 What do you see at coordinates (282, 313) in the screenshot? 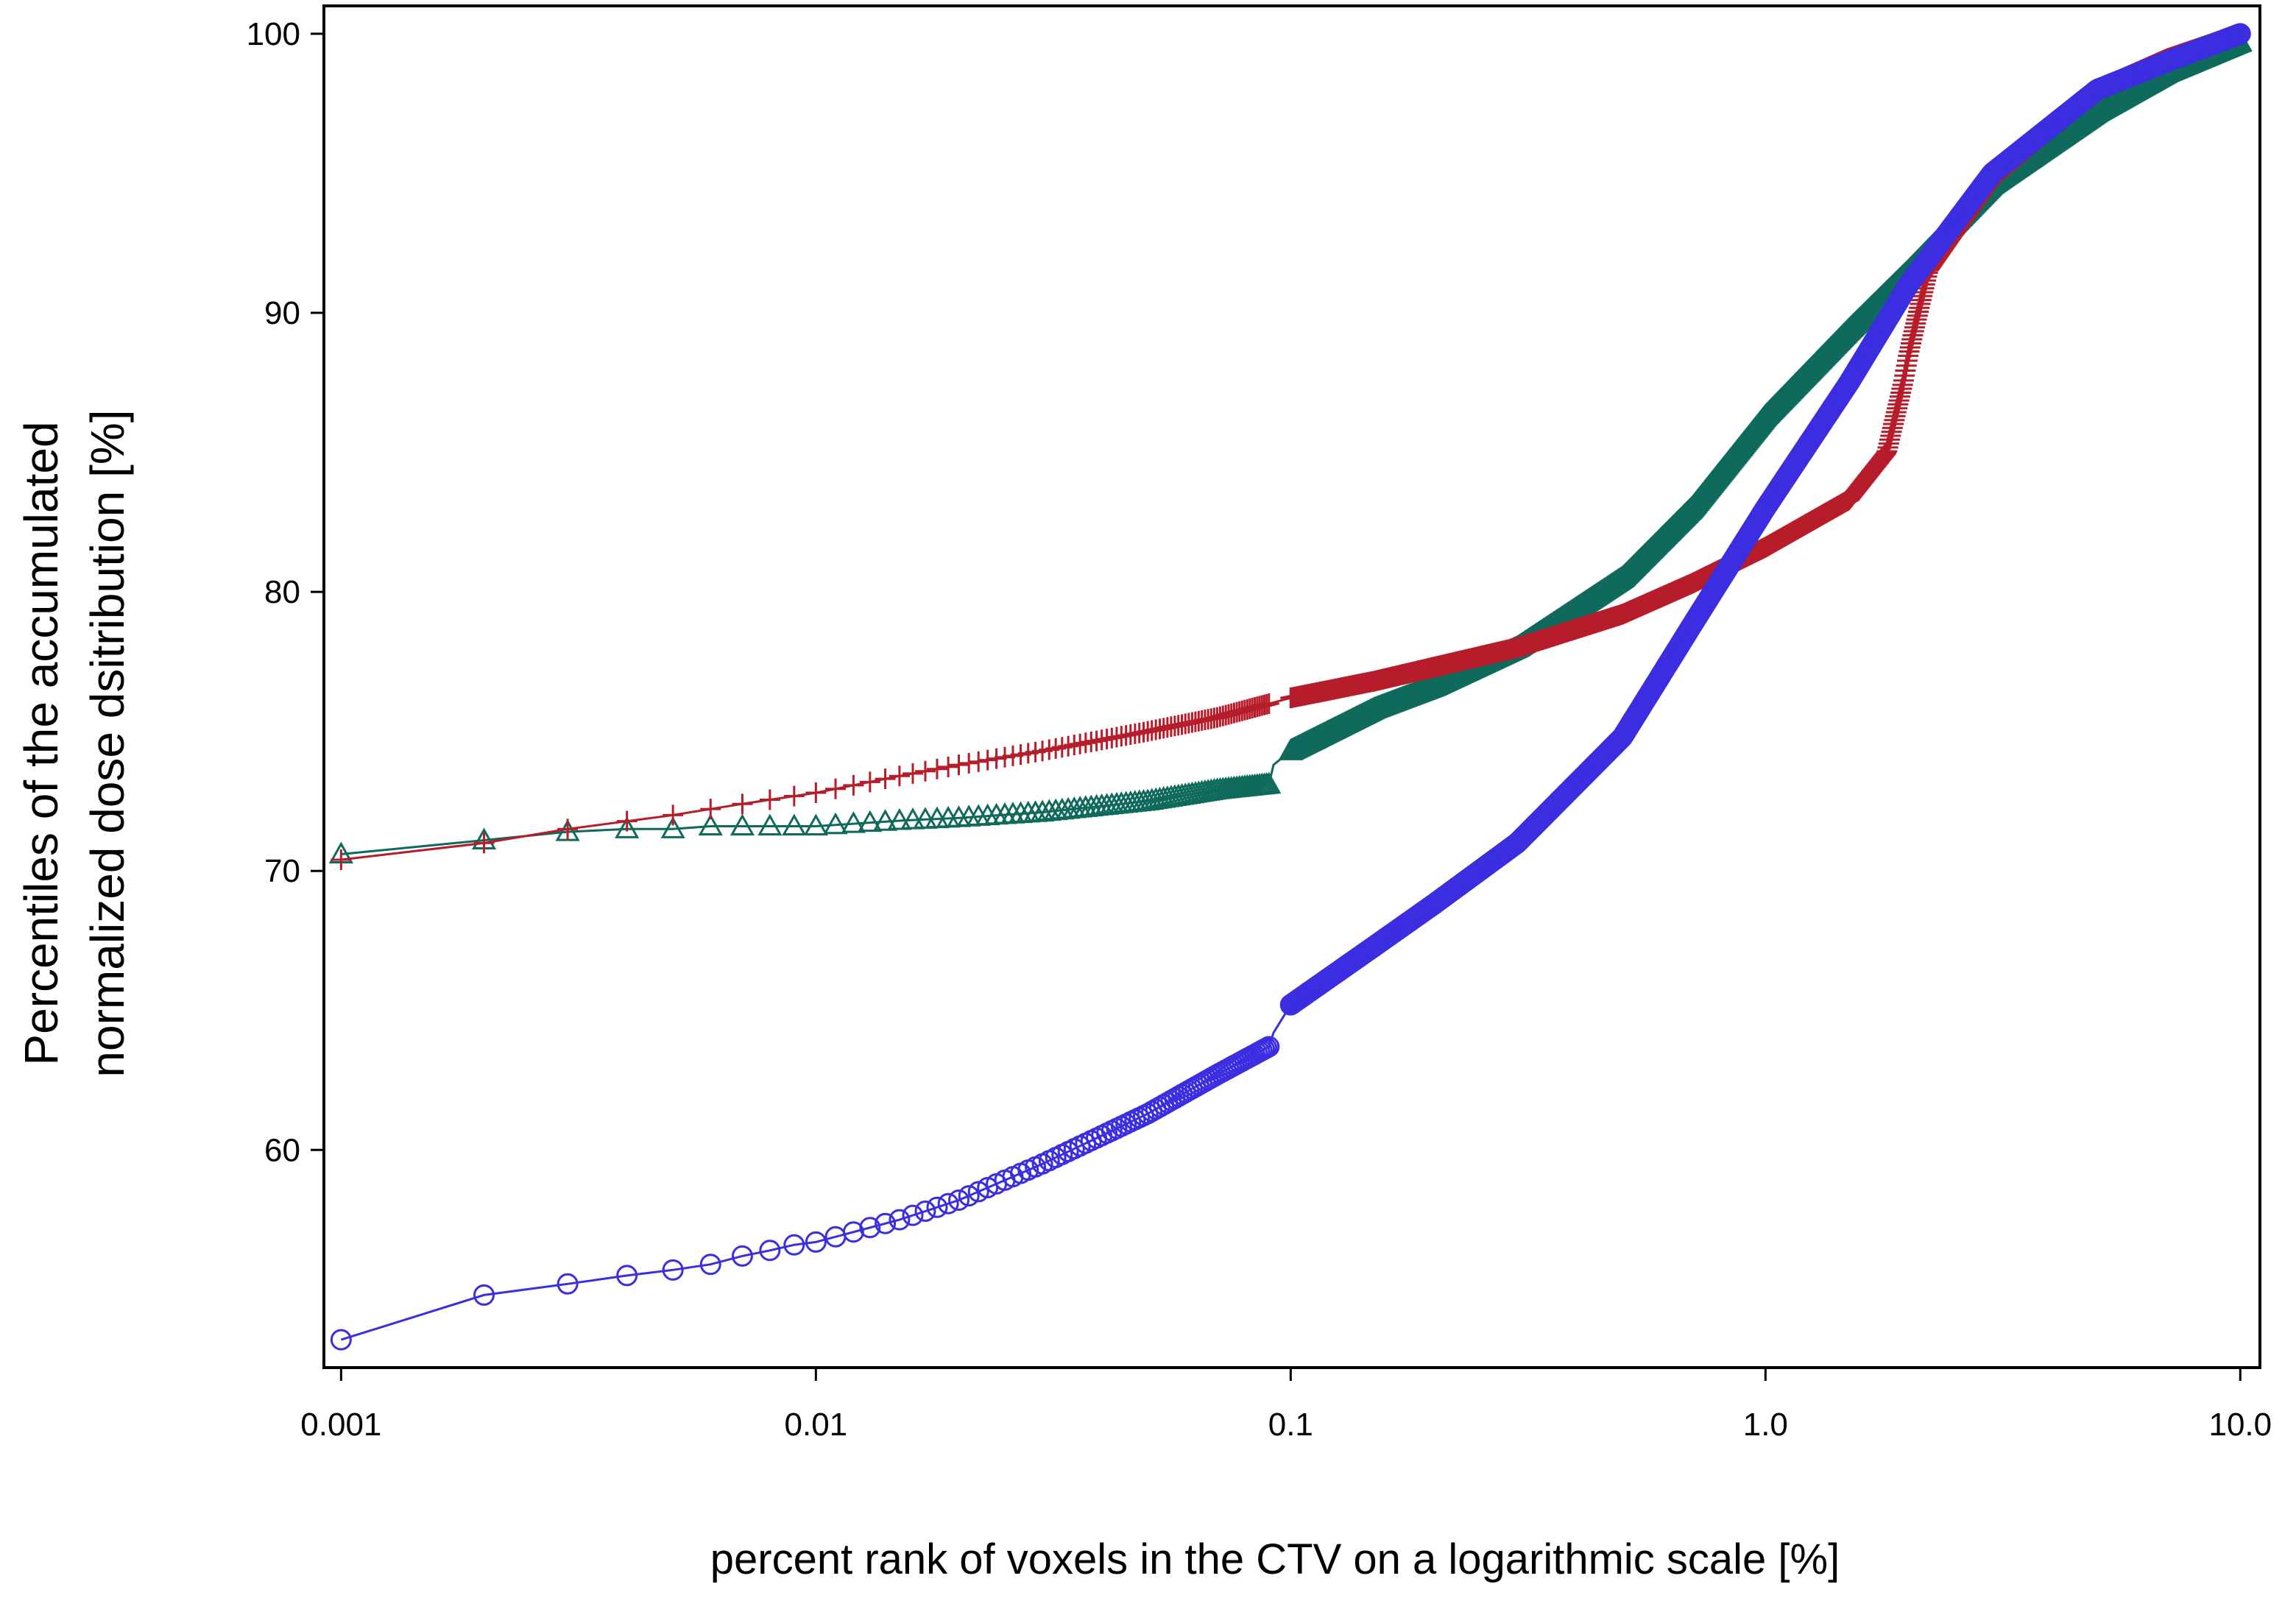
I see `y-tick-label: 90` at bounding box center [282, 313].